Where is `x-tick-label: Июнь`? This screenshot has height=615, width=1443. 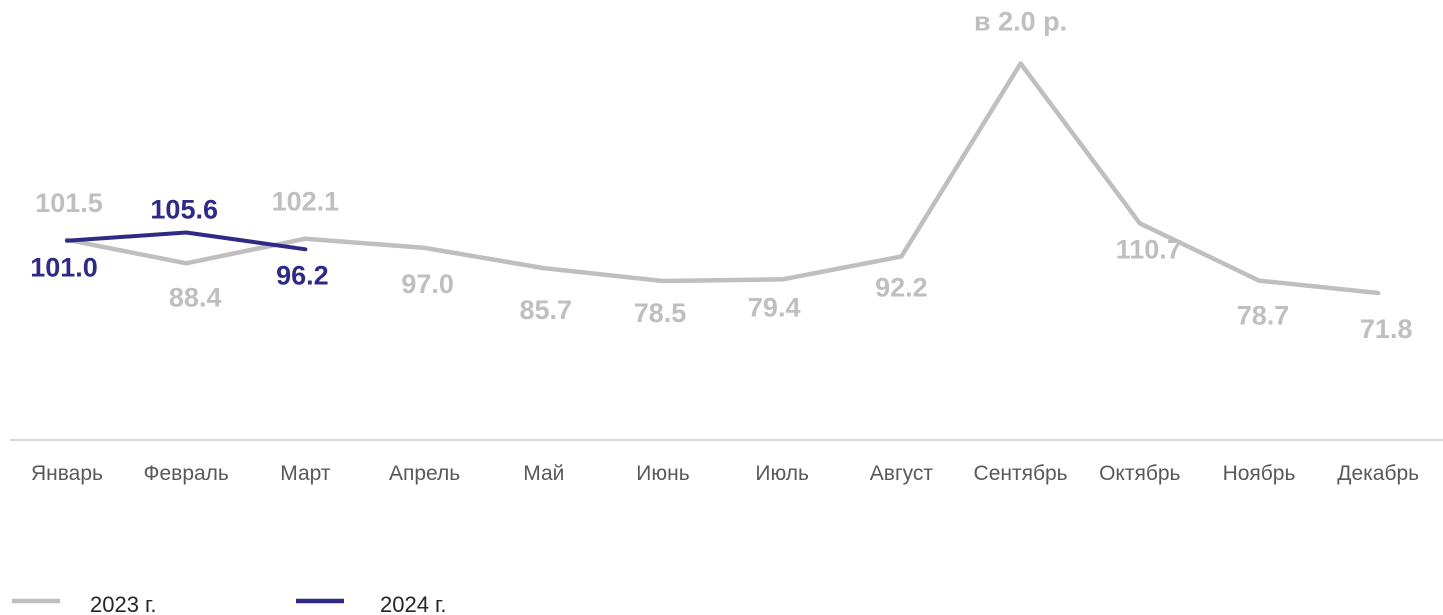 x-tick-label: Июнь is located at coordinates (662, 473).